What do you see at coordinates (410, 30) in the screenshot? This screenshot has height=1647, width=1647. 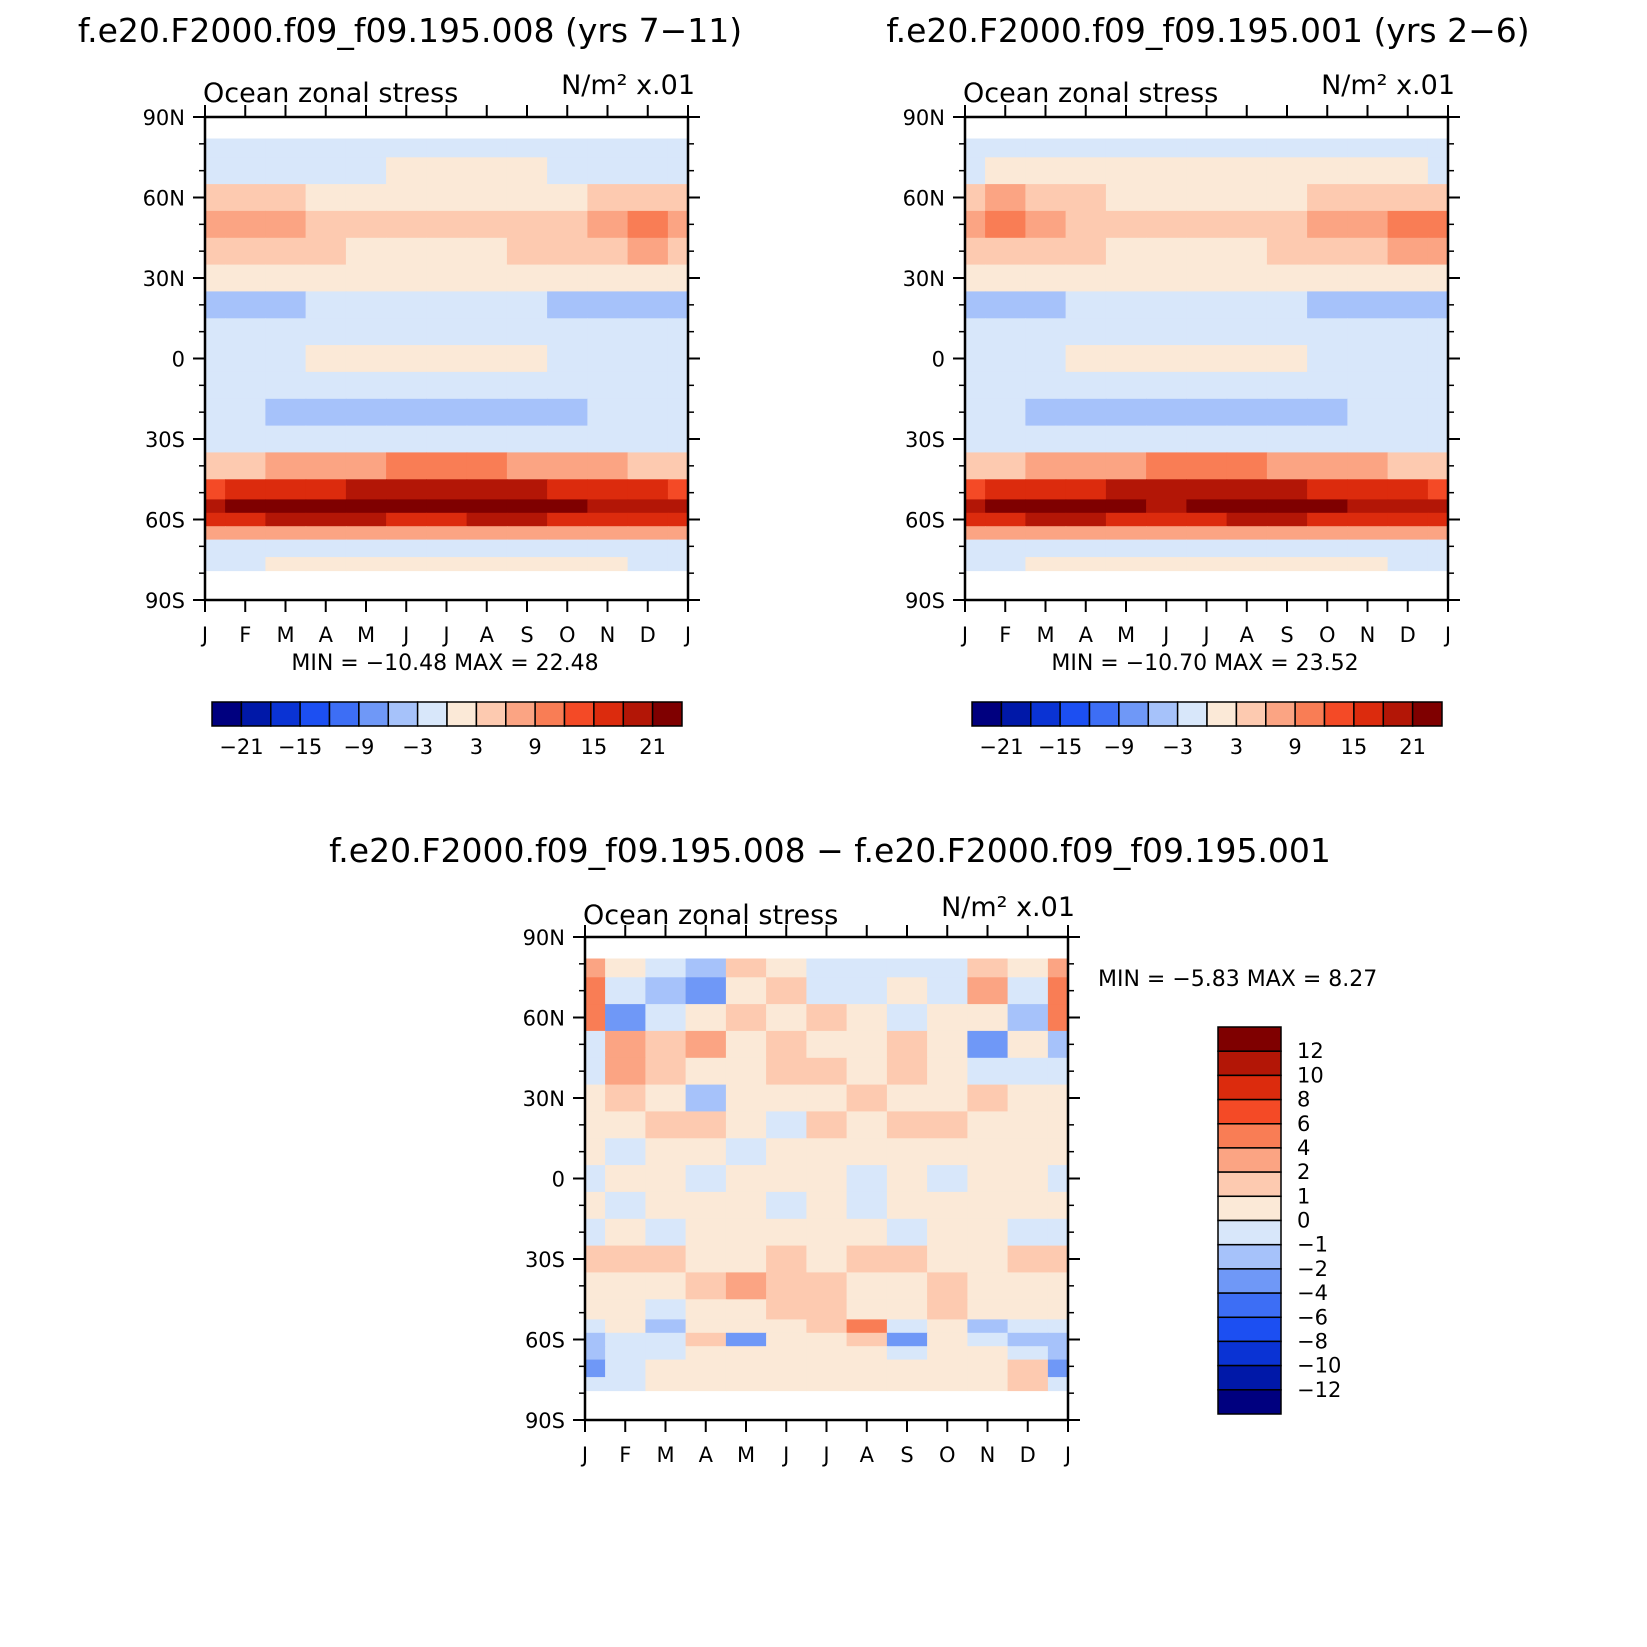 I see `panel-1-title: f.e20.F2000.f09_f09.195.008 (yrs 7−11)` at bounding box center [410, 30].